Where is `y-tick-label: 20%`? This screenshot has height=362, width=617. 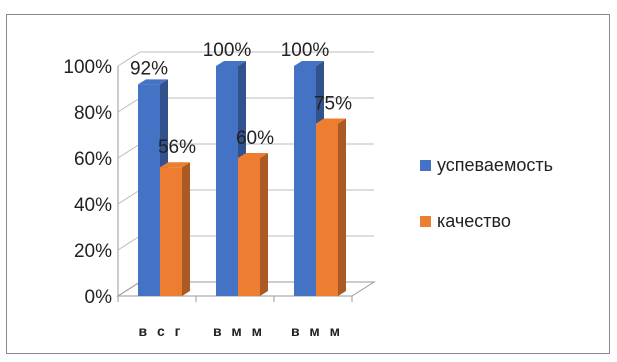 y-tick-label: 20% is located at coordinates (93, 251).